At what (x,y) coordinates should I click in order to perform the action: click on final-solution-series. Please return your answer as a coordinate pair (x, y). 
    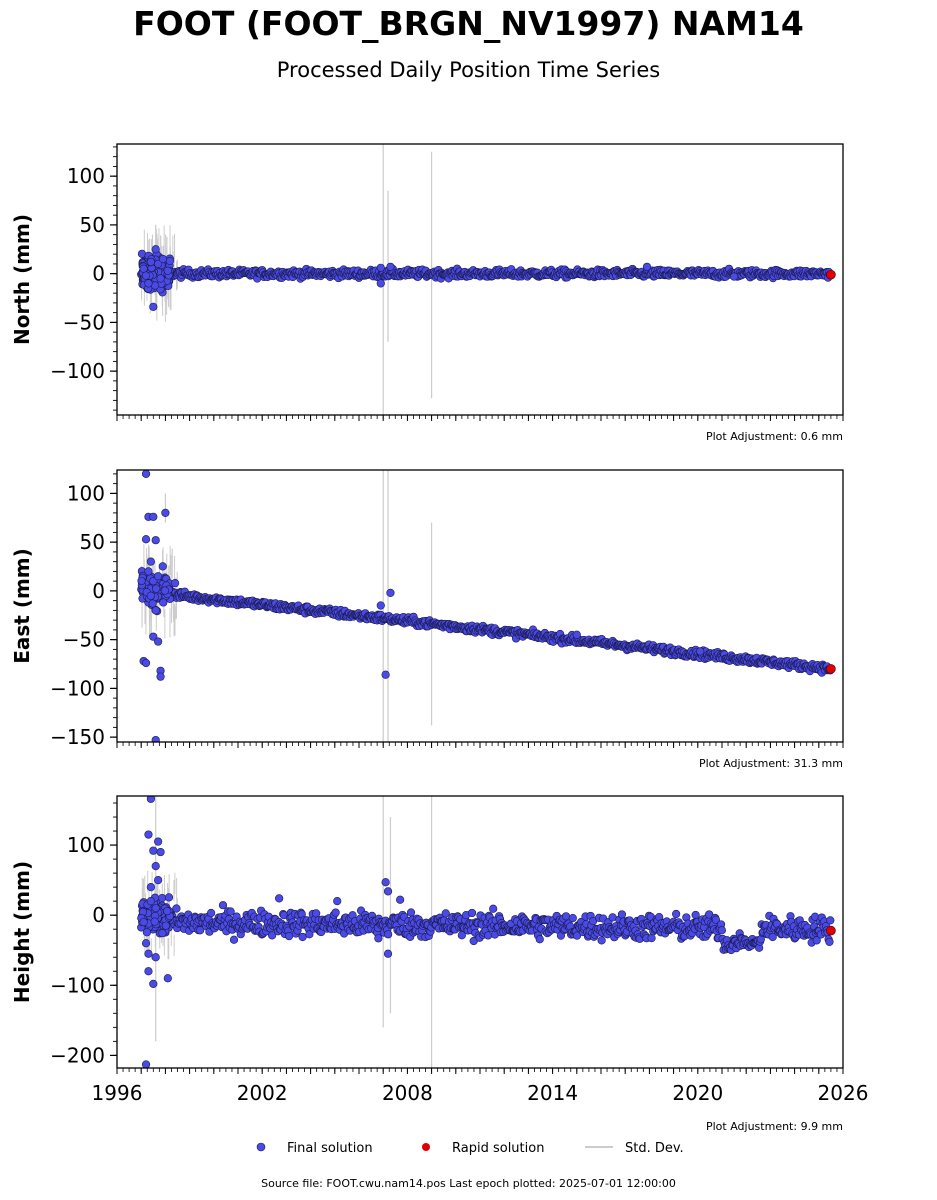
    Looking at the image, I should click on (486, 278).